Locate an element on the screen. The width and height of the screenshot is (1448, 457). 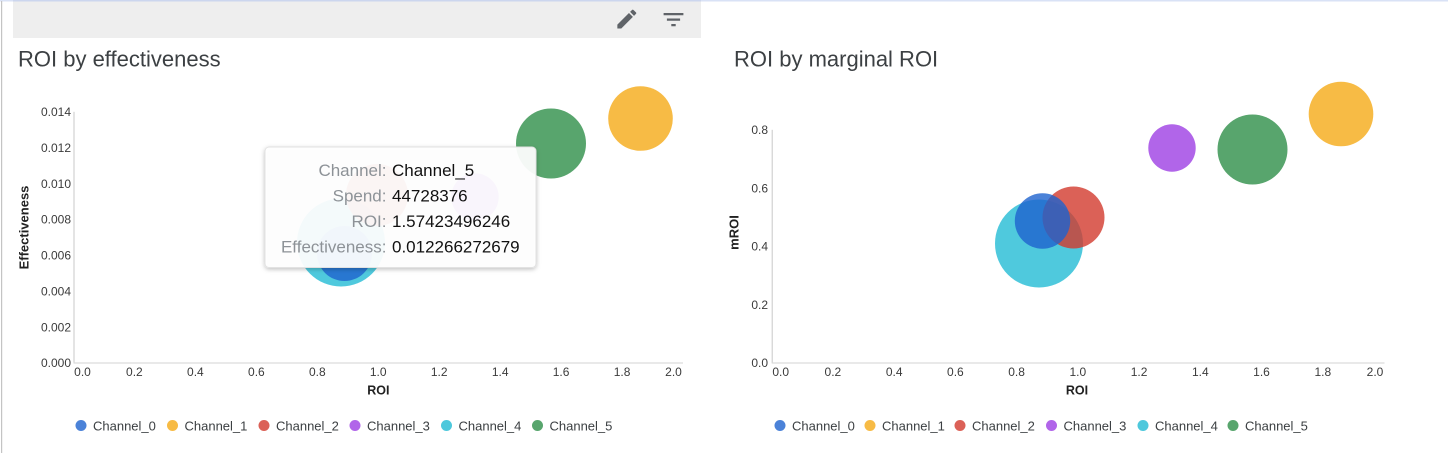
svg-text: ROI by effectiveness is located at coordinates (119, 59).